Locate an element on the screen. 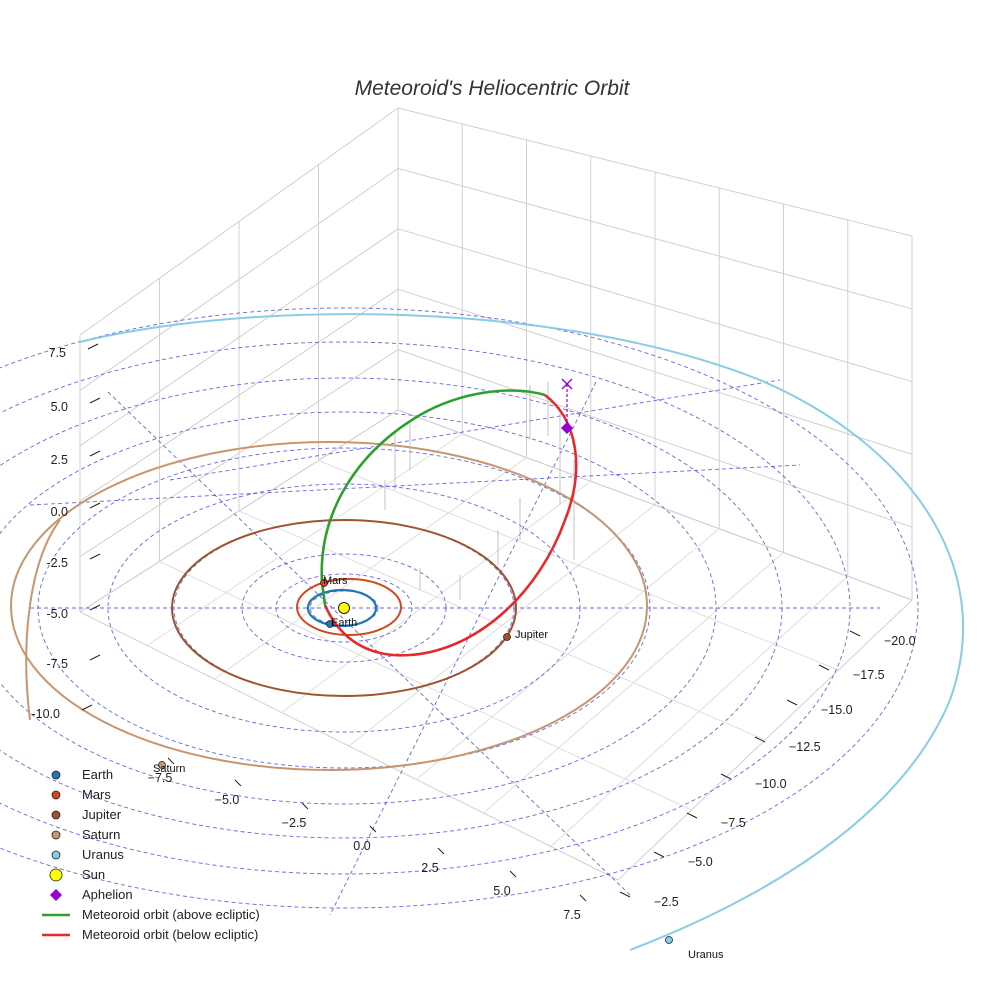 The width and height of the screenshot is (984, 984). x-tick-label: −5.0 is located at coordinates (227, 800).